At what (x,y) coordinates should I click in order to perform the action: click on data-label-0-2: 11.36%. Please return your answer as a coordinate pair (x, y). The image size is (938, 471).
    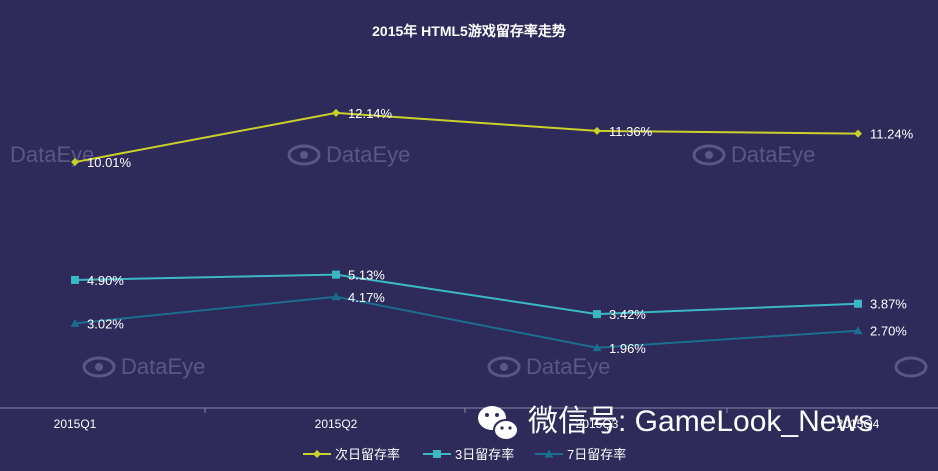
    Looking at the image, I should click on (631, 131).